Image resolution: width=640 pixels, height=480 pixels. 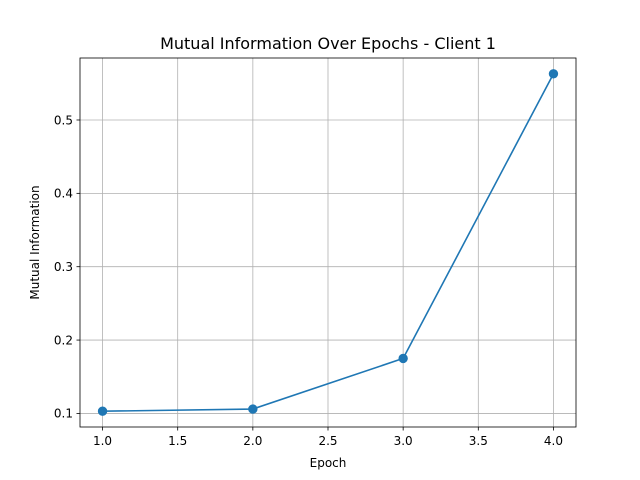 What do you see at coordinates (102, 441) in the screenshot?
I see `x-tick-label: 1.0` at bounding box center [102, 441].